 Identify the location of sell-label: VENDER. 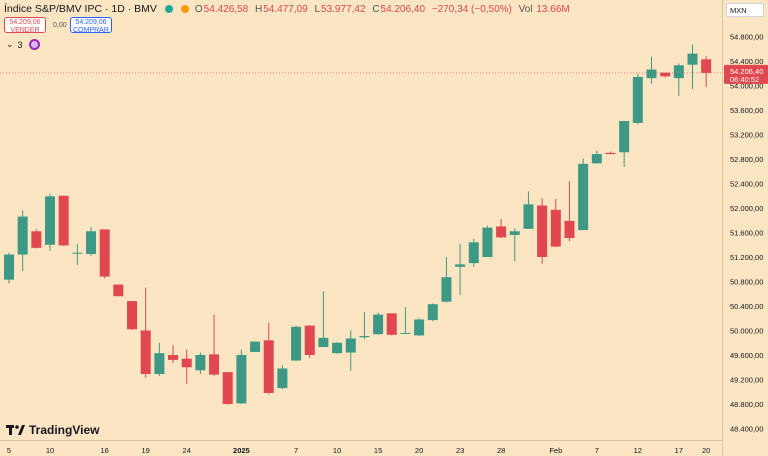
(25, 30).